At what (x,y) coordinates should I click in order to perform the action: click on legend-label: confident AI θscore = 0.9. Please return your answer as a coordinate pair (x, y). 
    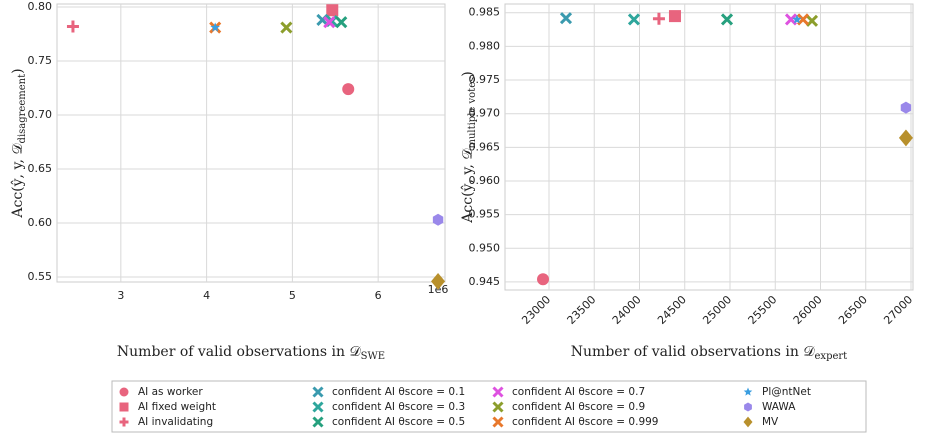
    Looking at the image, I should click on (578, 407).